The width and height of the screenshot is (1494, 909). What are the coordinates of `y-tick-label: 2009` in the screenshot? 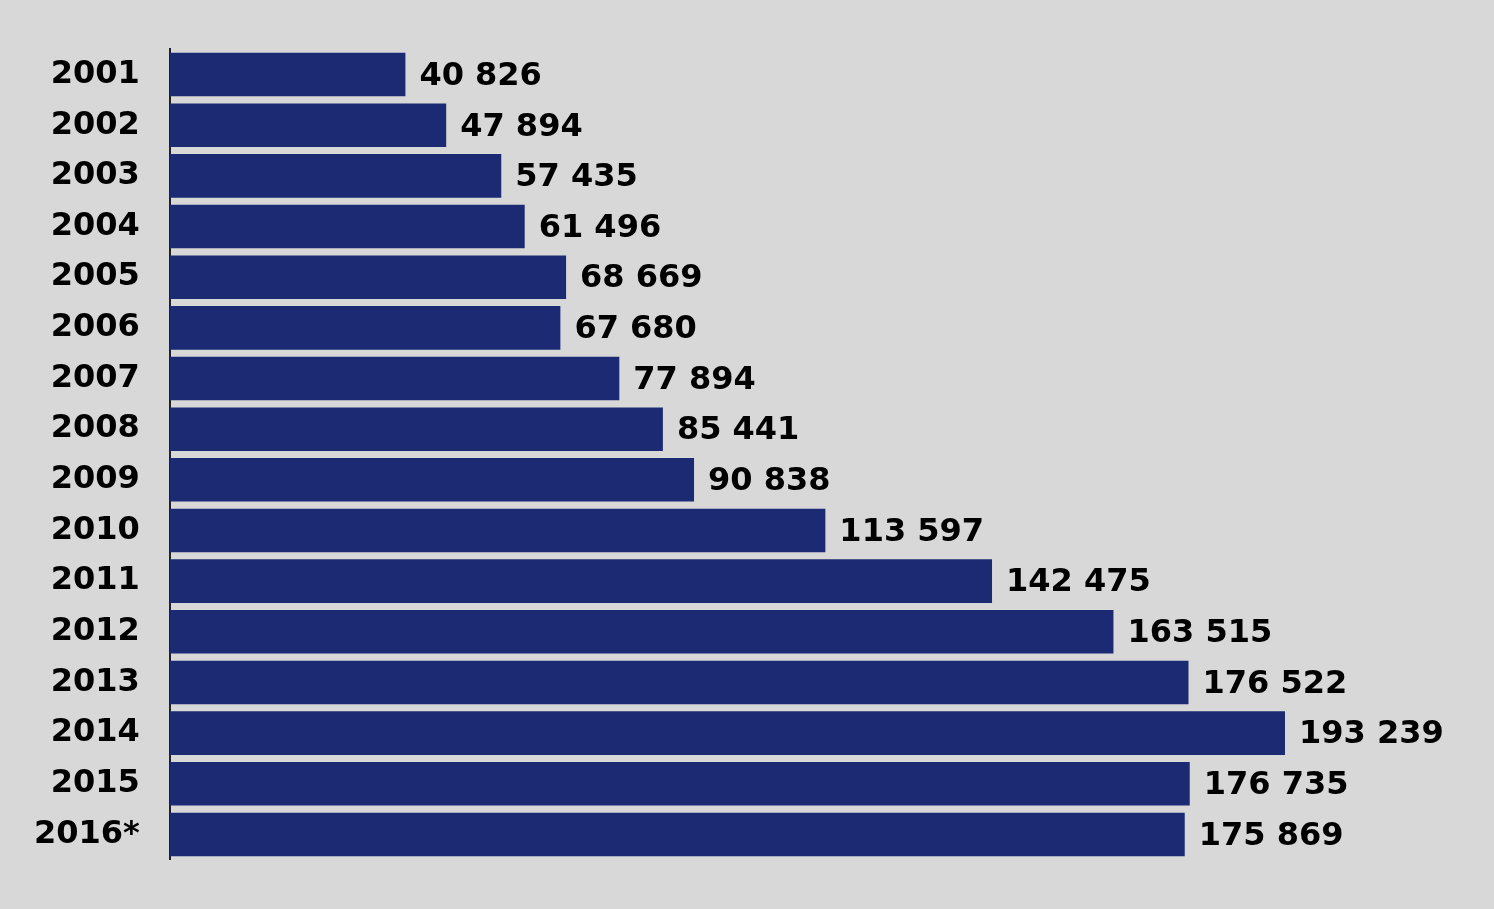 It's located at (95, 477).